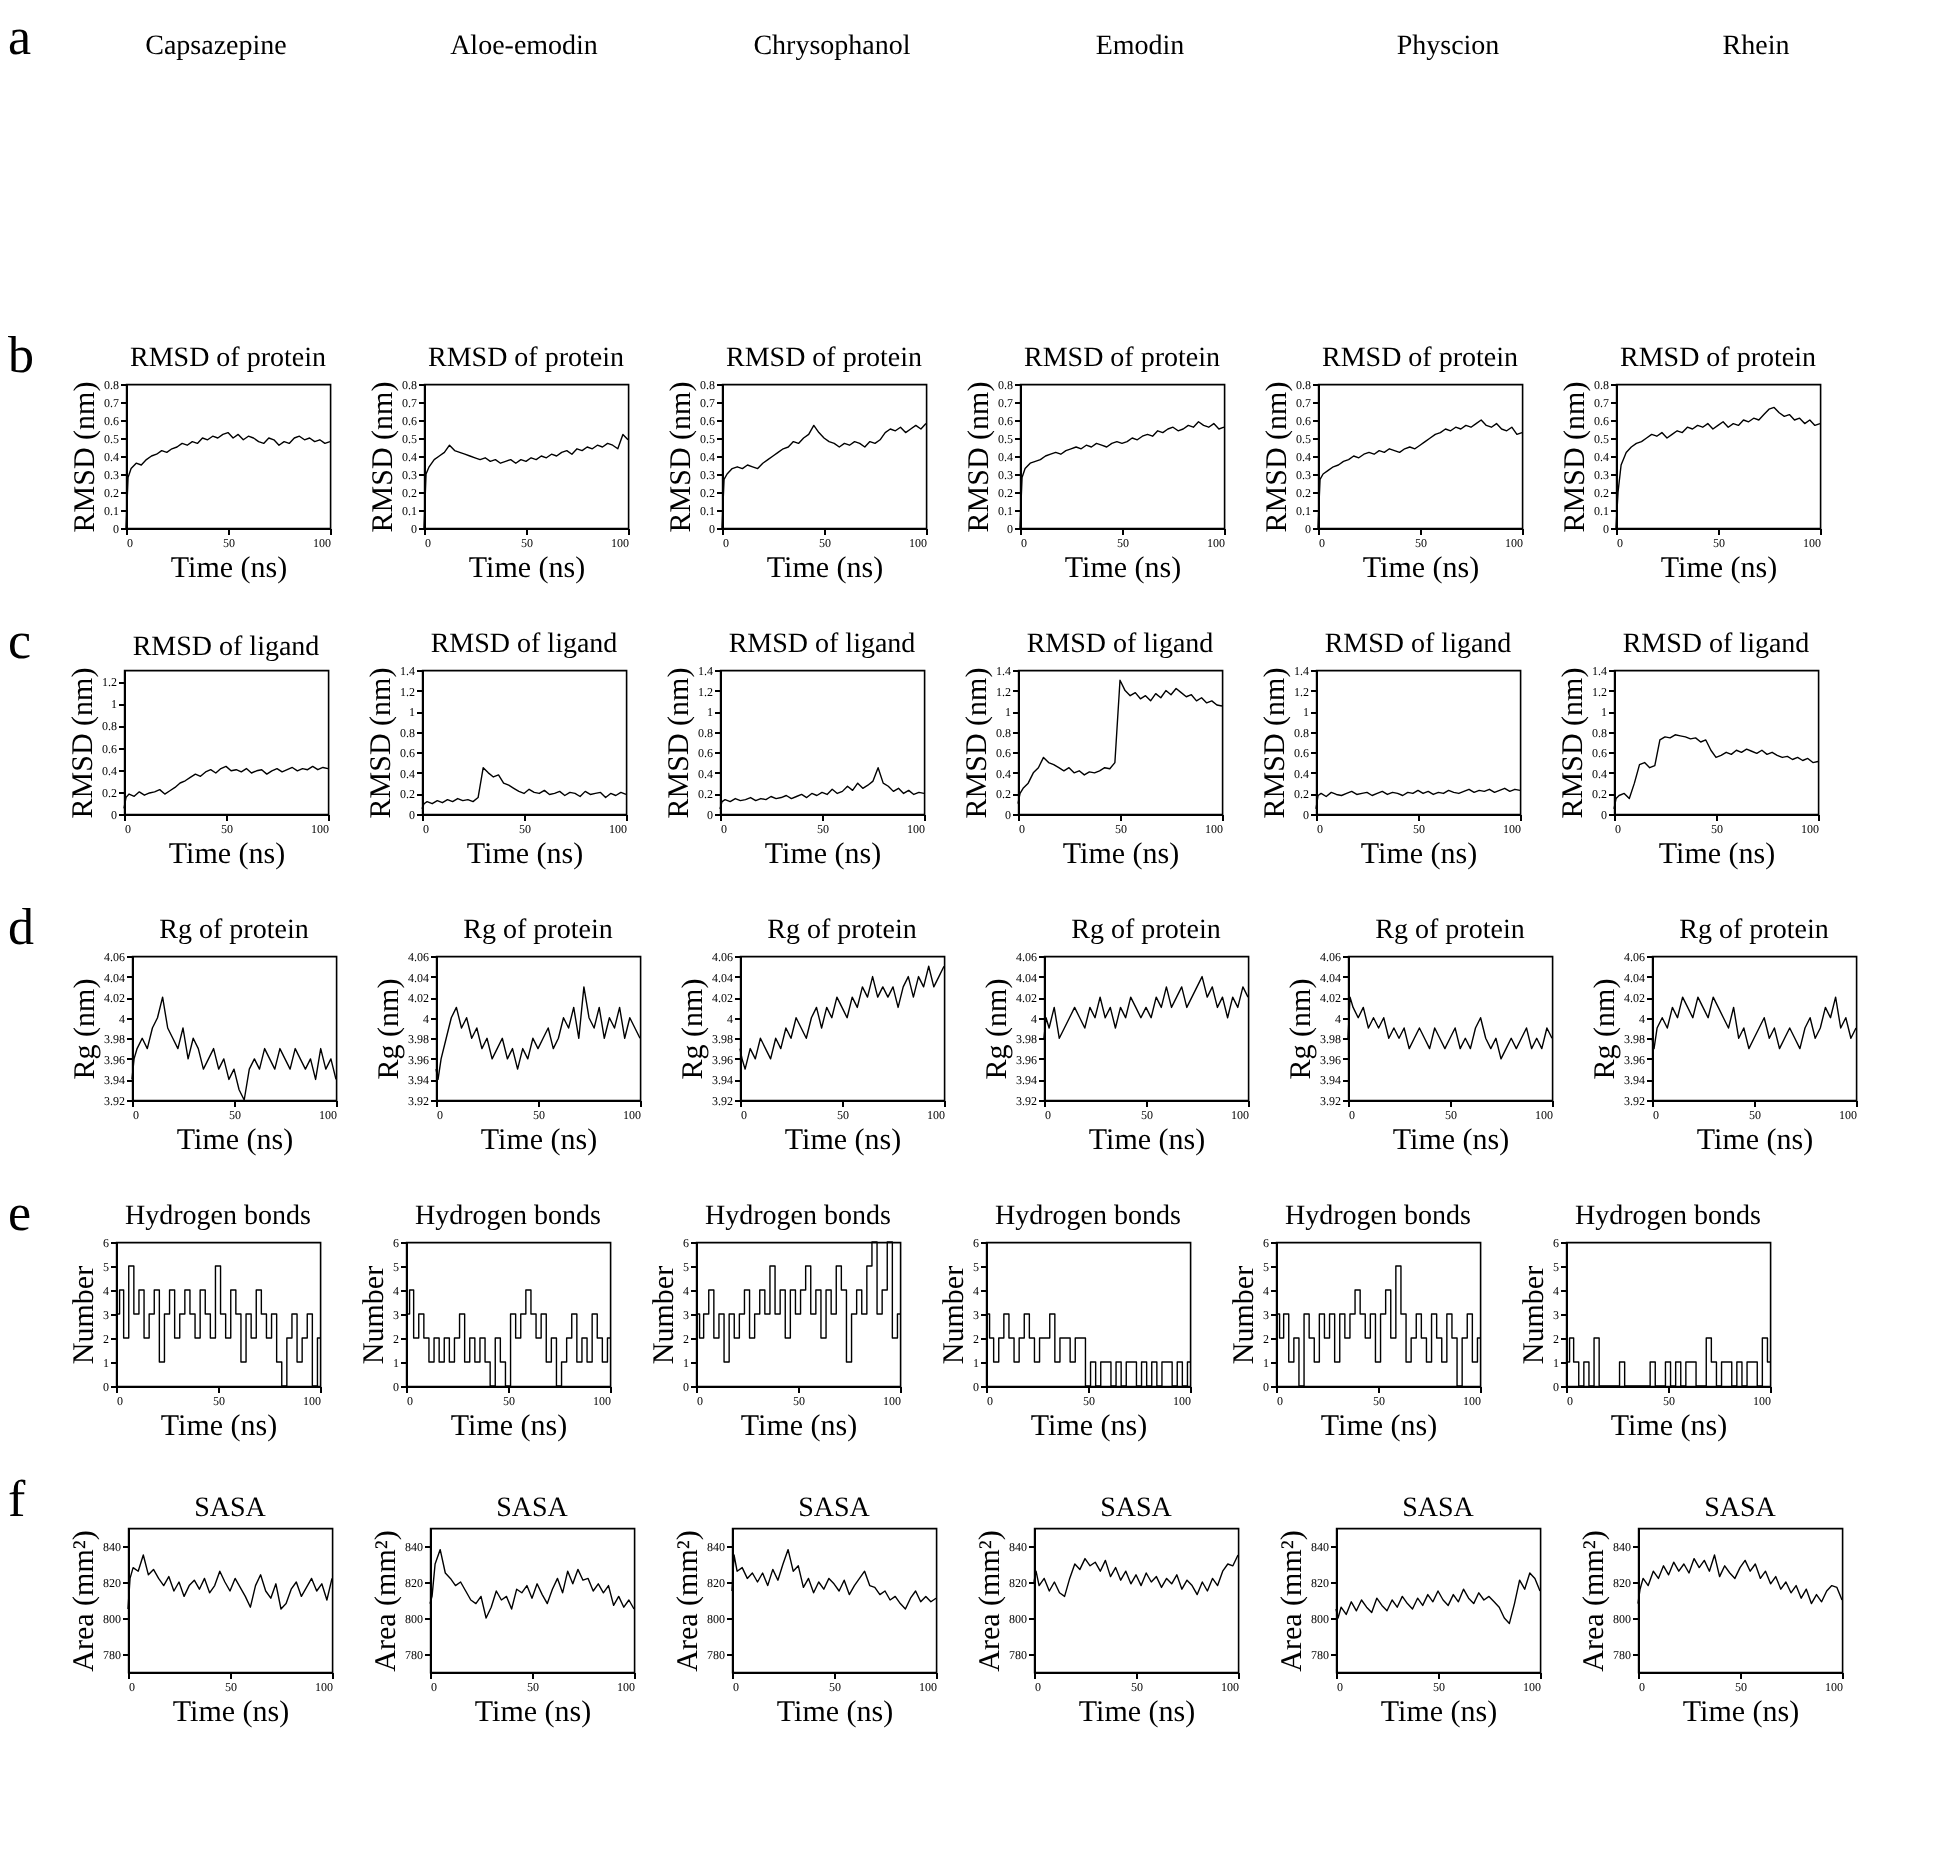 This screenshot has width=1942, height=1870. Describe the element at coordinates (17, 1499) in the screenshot. I see `text: f` at that location.